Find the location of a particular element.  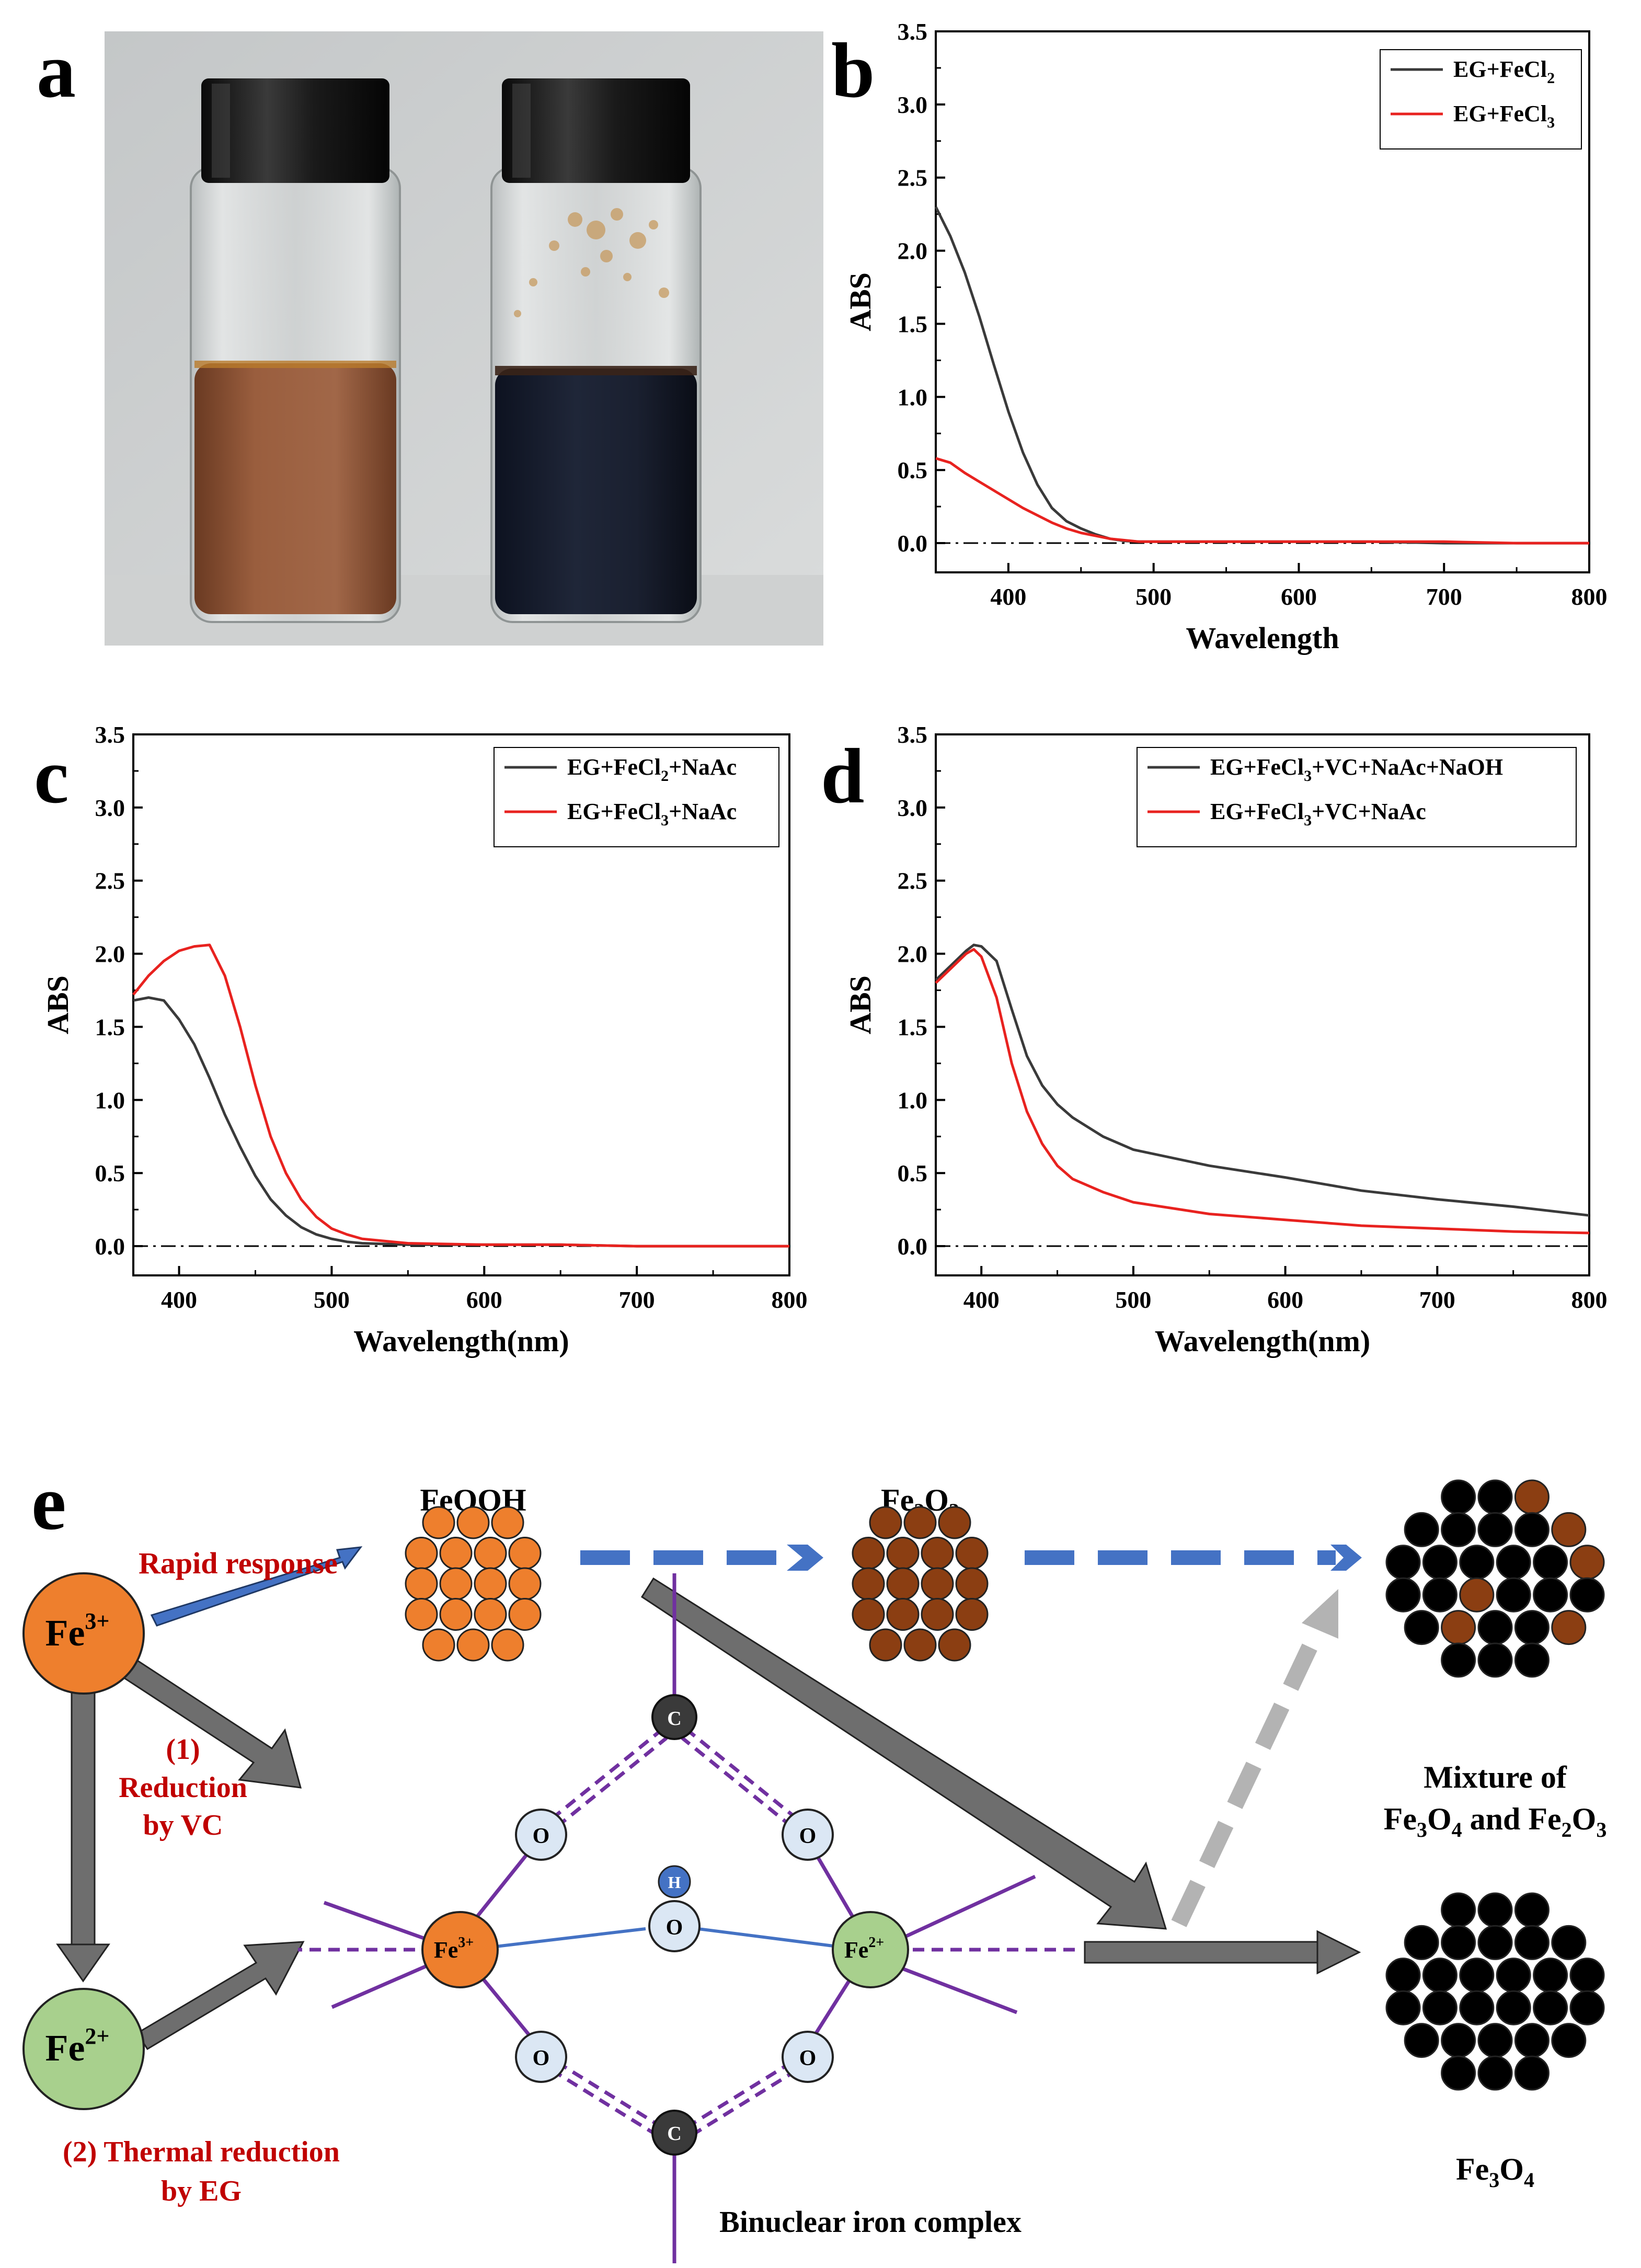

x-tick-label: 700 is located at coordinates (1444, 596).